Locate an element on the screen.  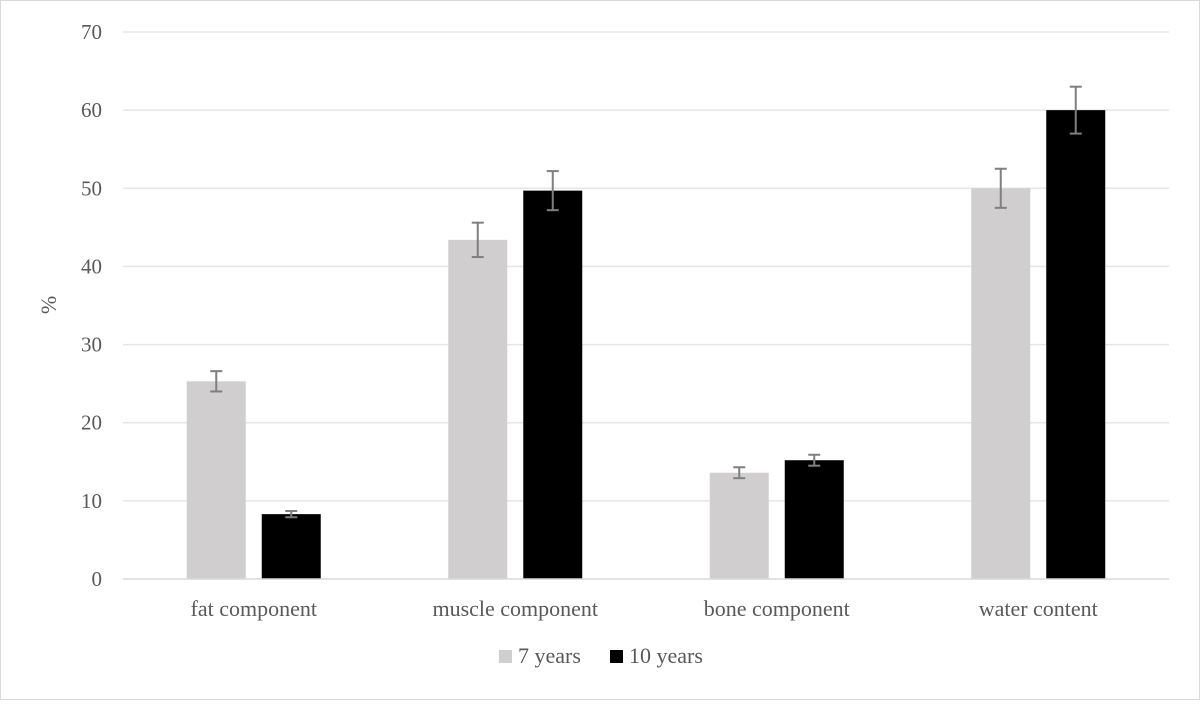
y-tick-label: 60 is located at coordinates (91, 110).